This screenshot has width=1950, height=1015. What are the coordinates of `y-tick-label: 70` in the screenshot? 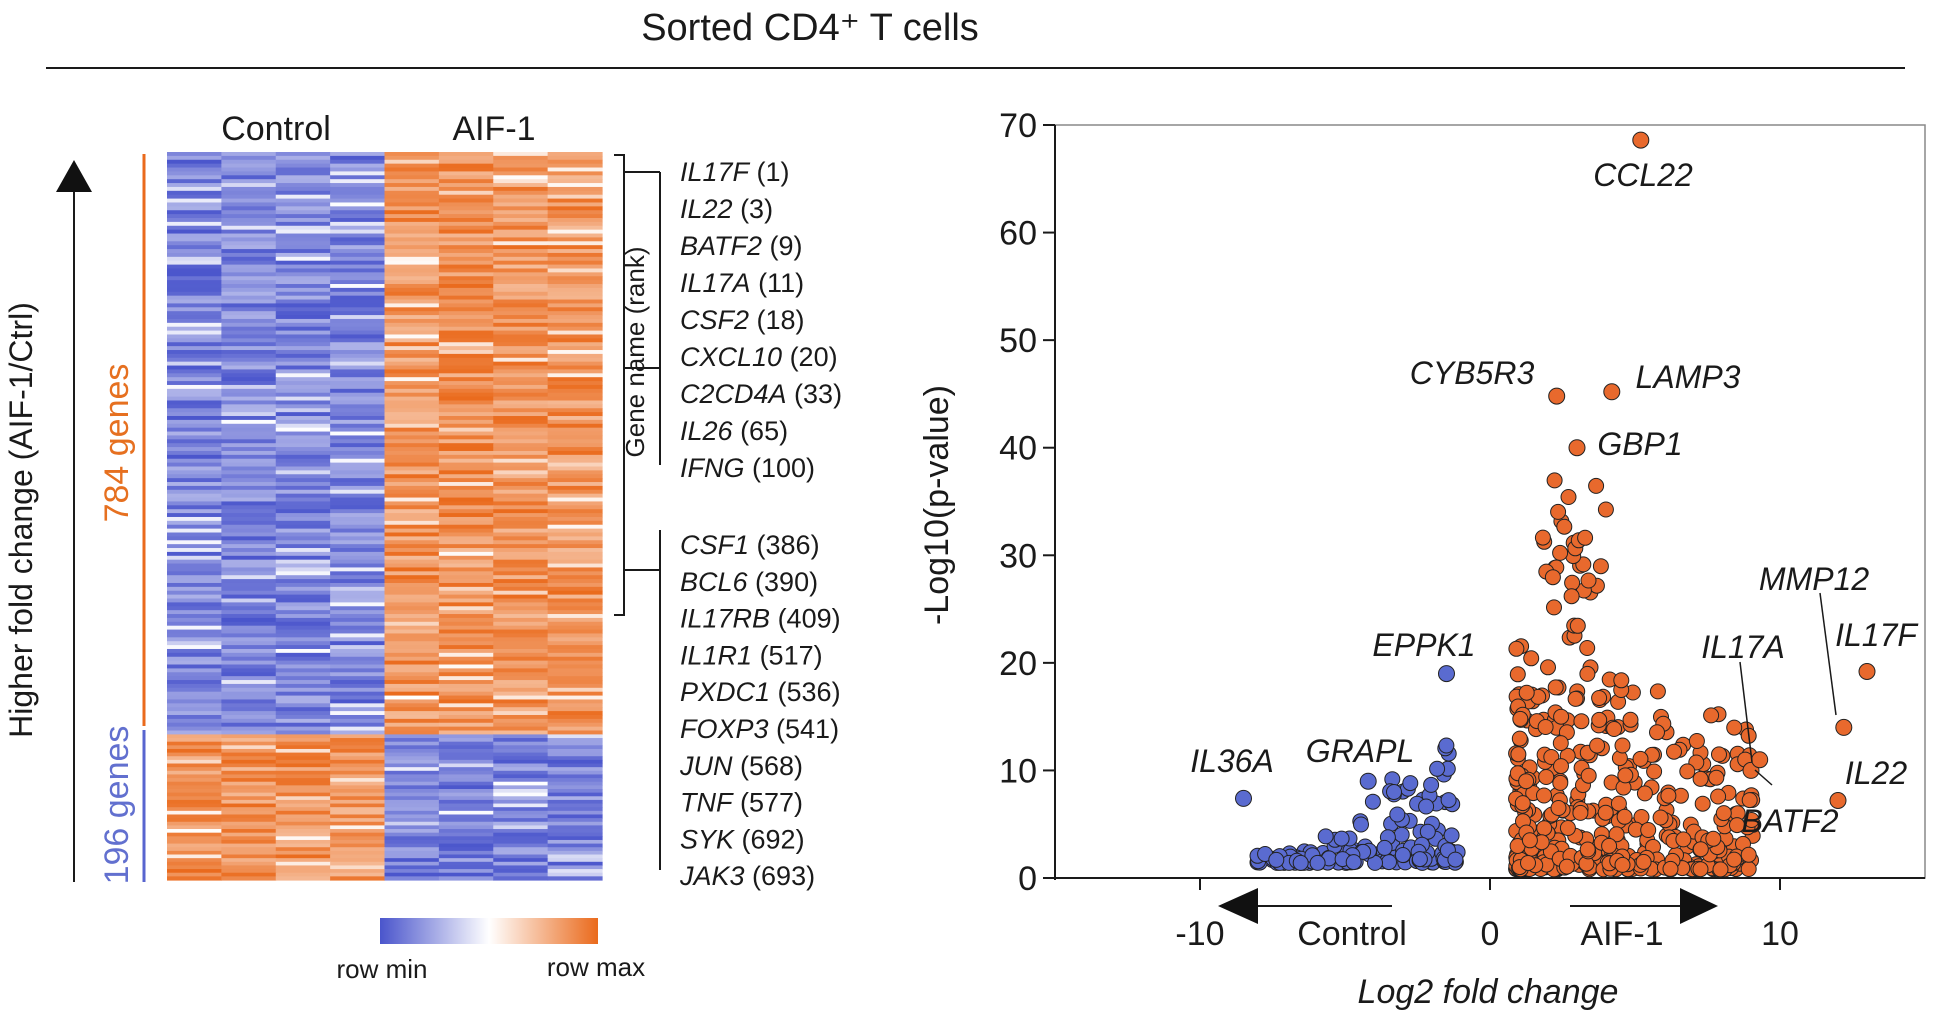 It's located at (1018, 126).